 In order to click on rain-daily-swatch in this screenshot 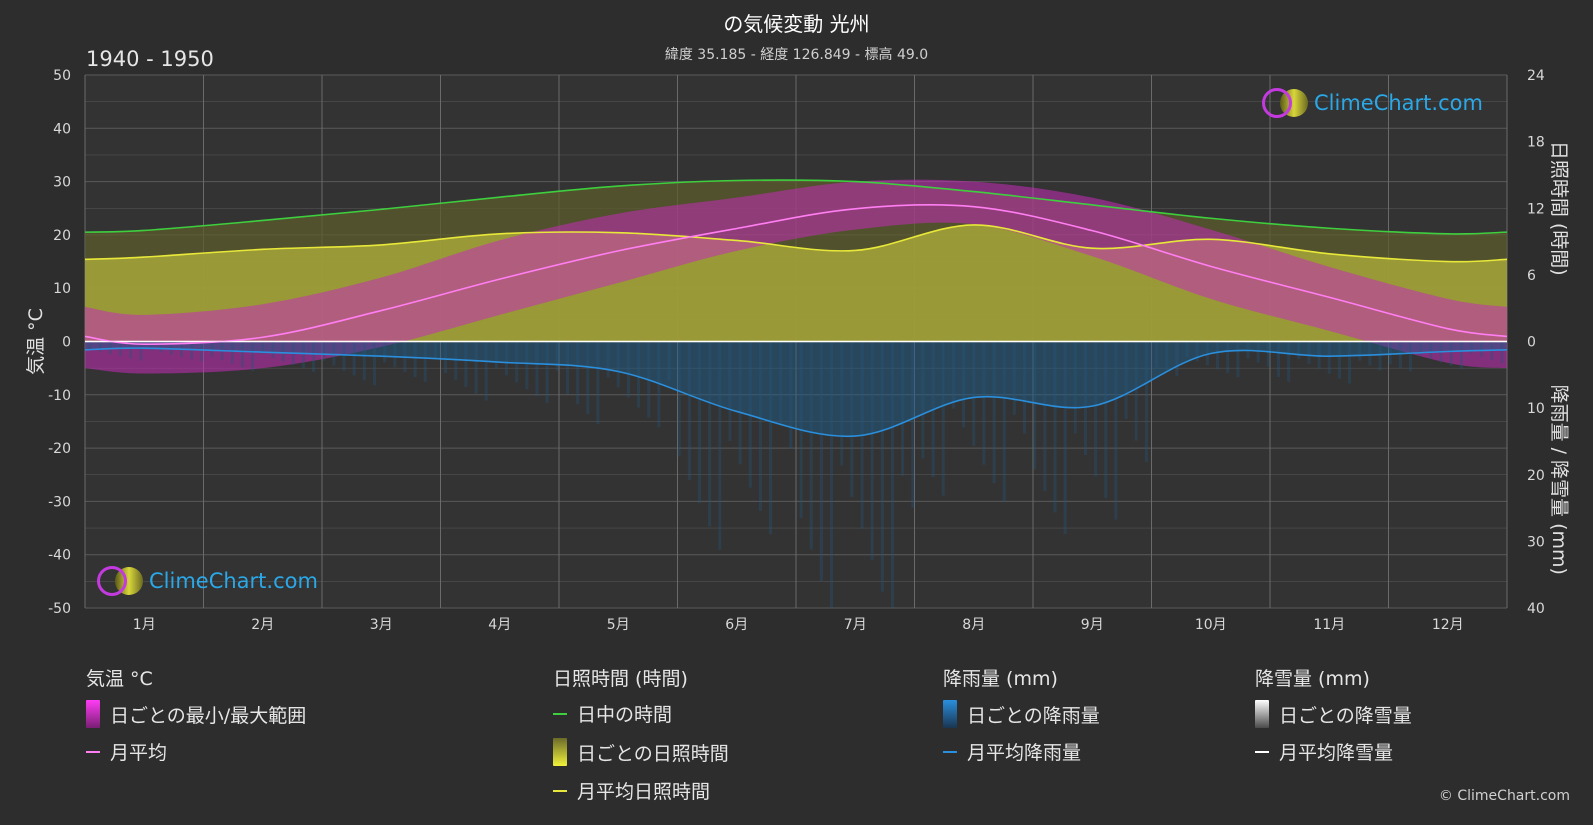, I will do `click(950, 714)`.